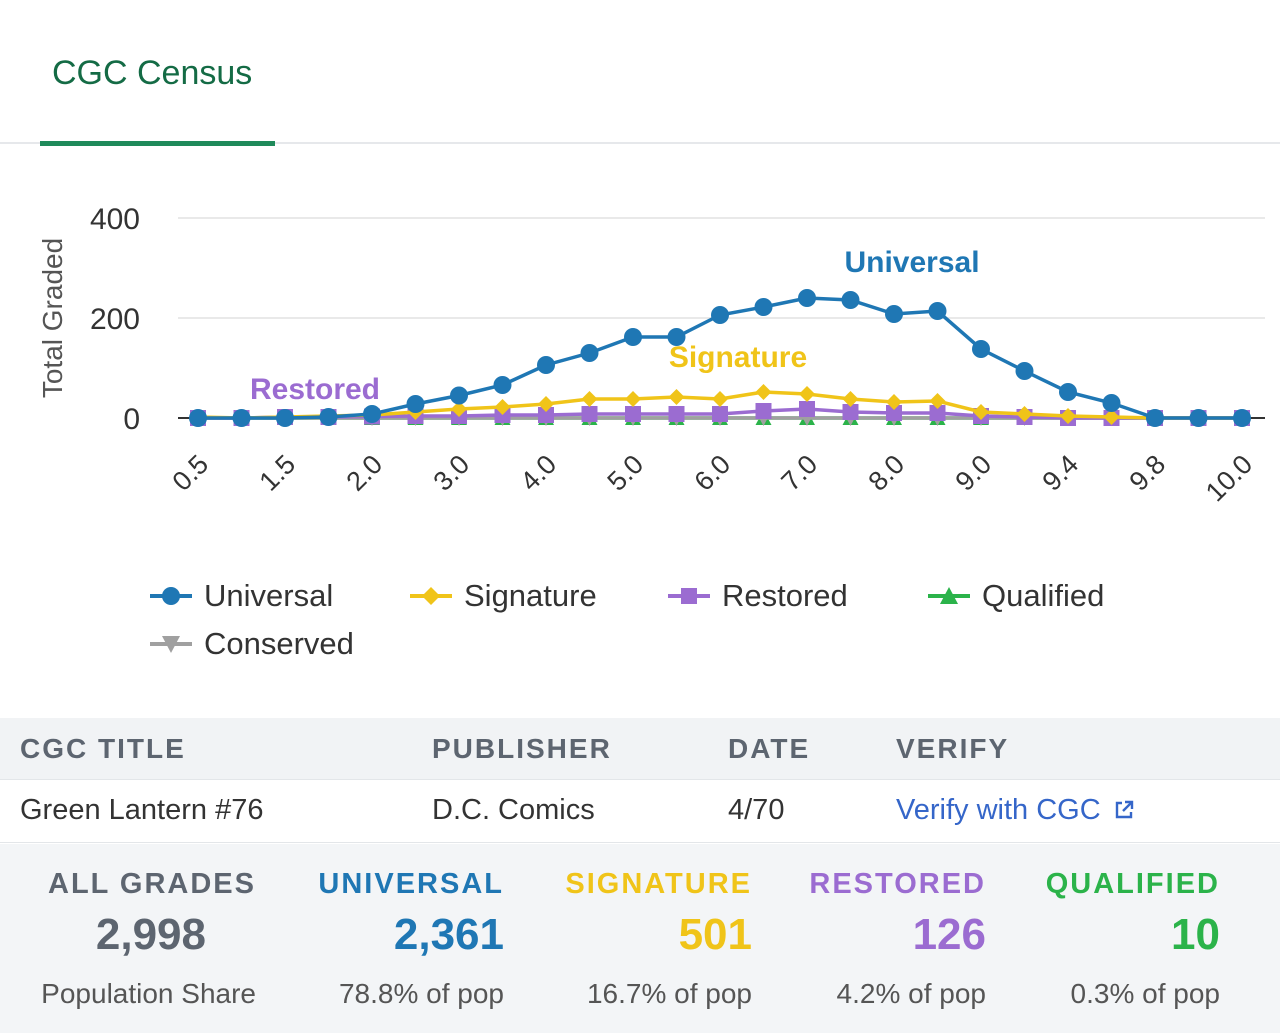 This screenshot has height=1033, width=1280. Describe the element at coordinates (171, 644) in the screenshot. I see `legend-conserved-icon` at that location.